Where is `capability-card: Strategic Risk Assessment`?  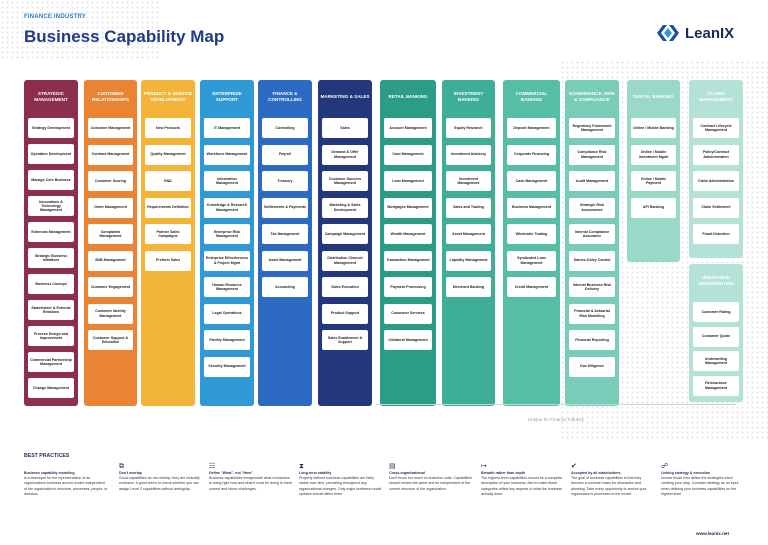 capability-card: Strategic Risk Assessment is located at coordinates (592, 207).